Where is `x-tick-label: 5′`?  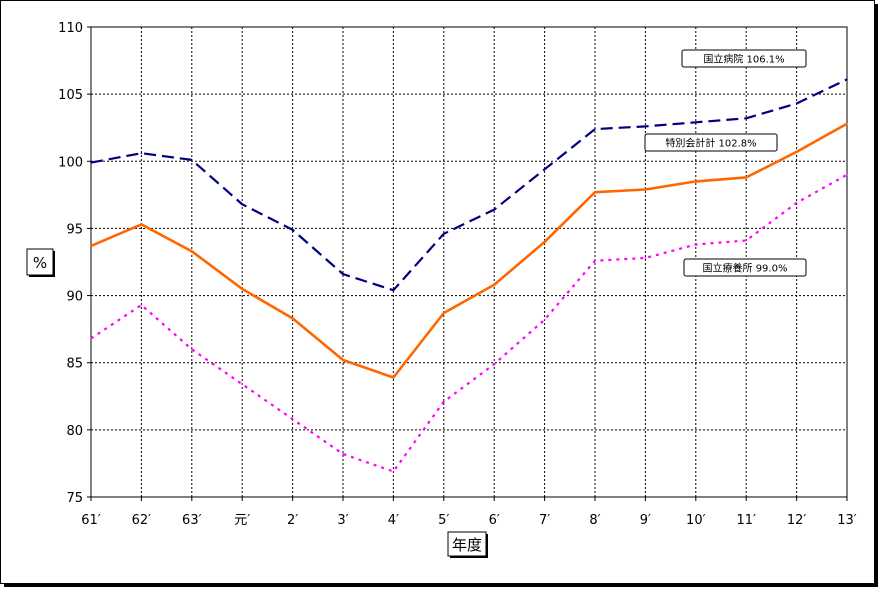 x-tick-label: 5′ is located at coordinates (443, 520).